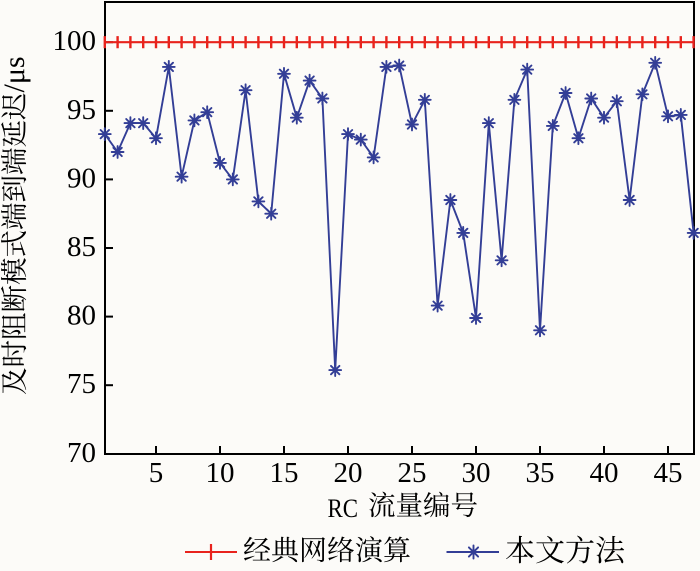 This screenshot has width=700, height=571. What do you see at coordinates (476, 473) in the screenshot?
I see `svg-text: 30` at bounding box center [476, 473].